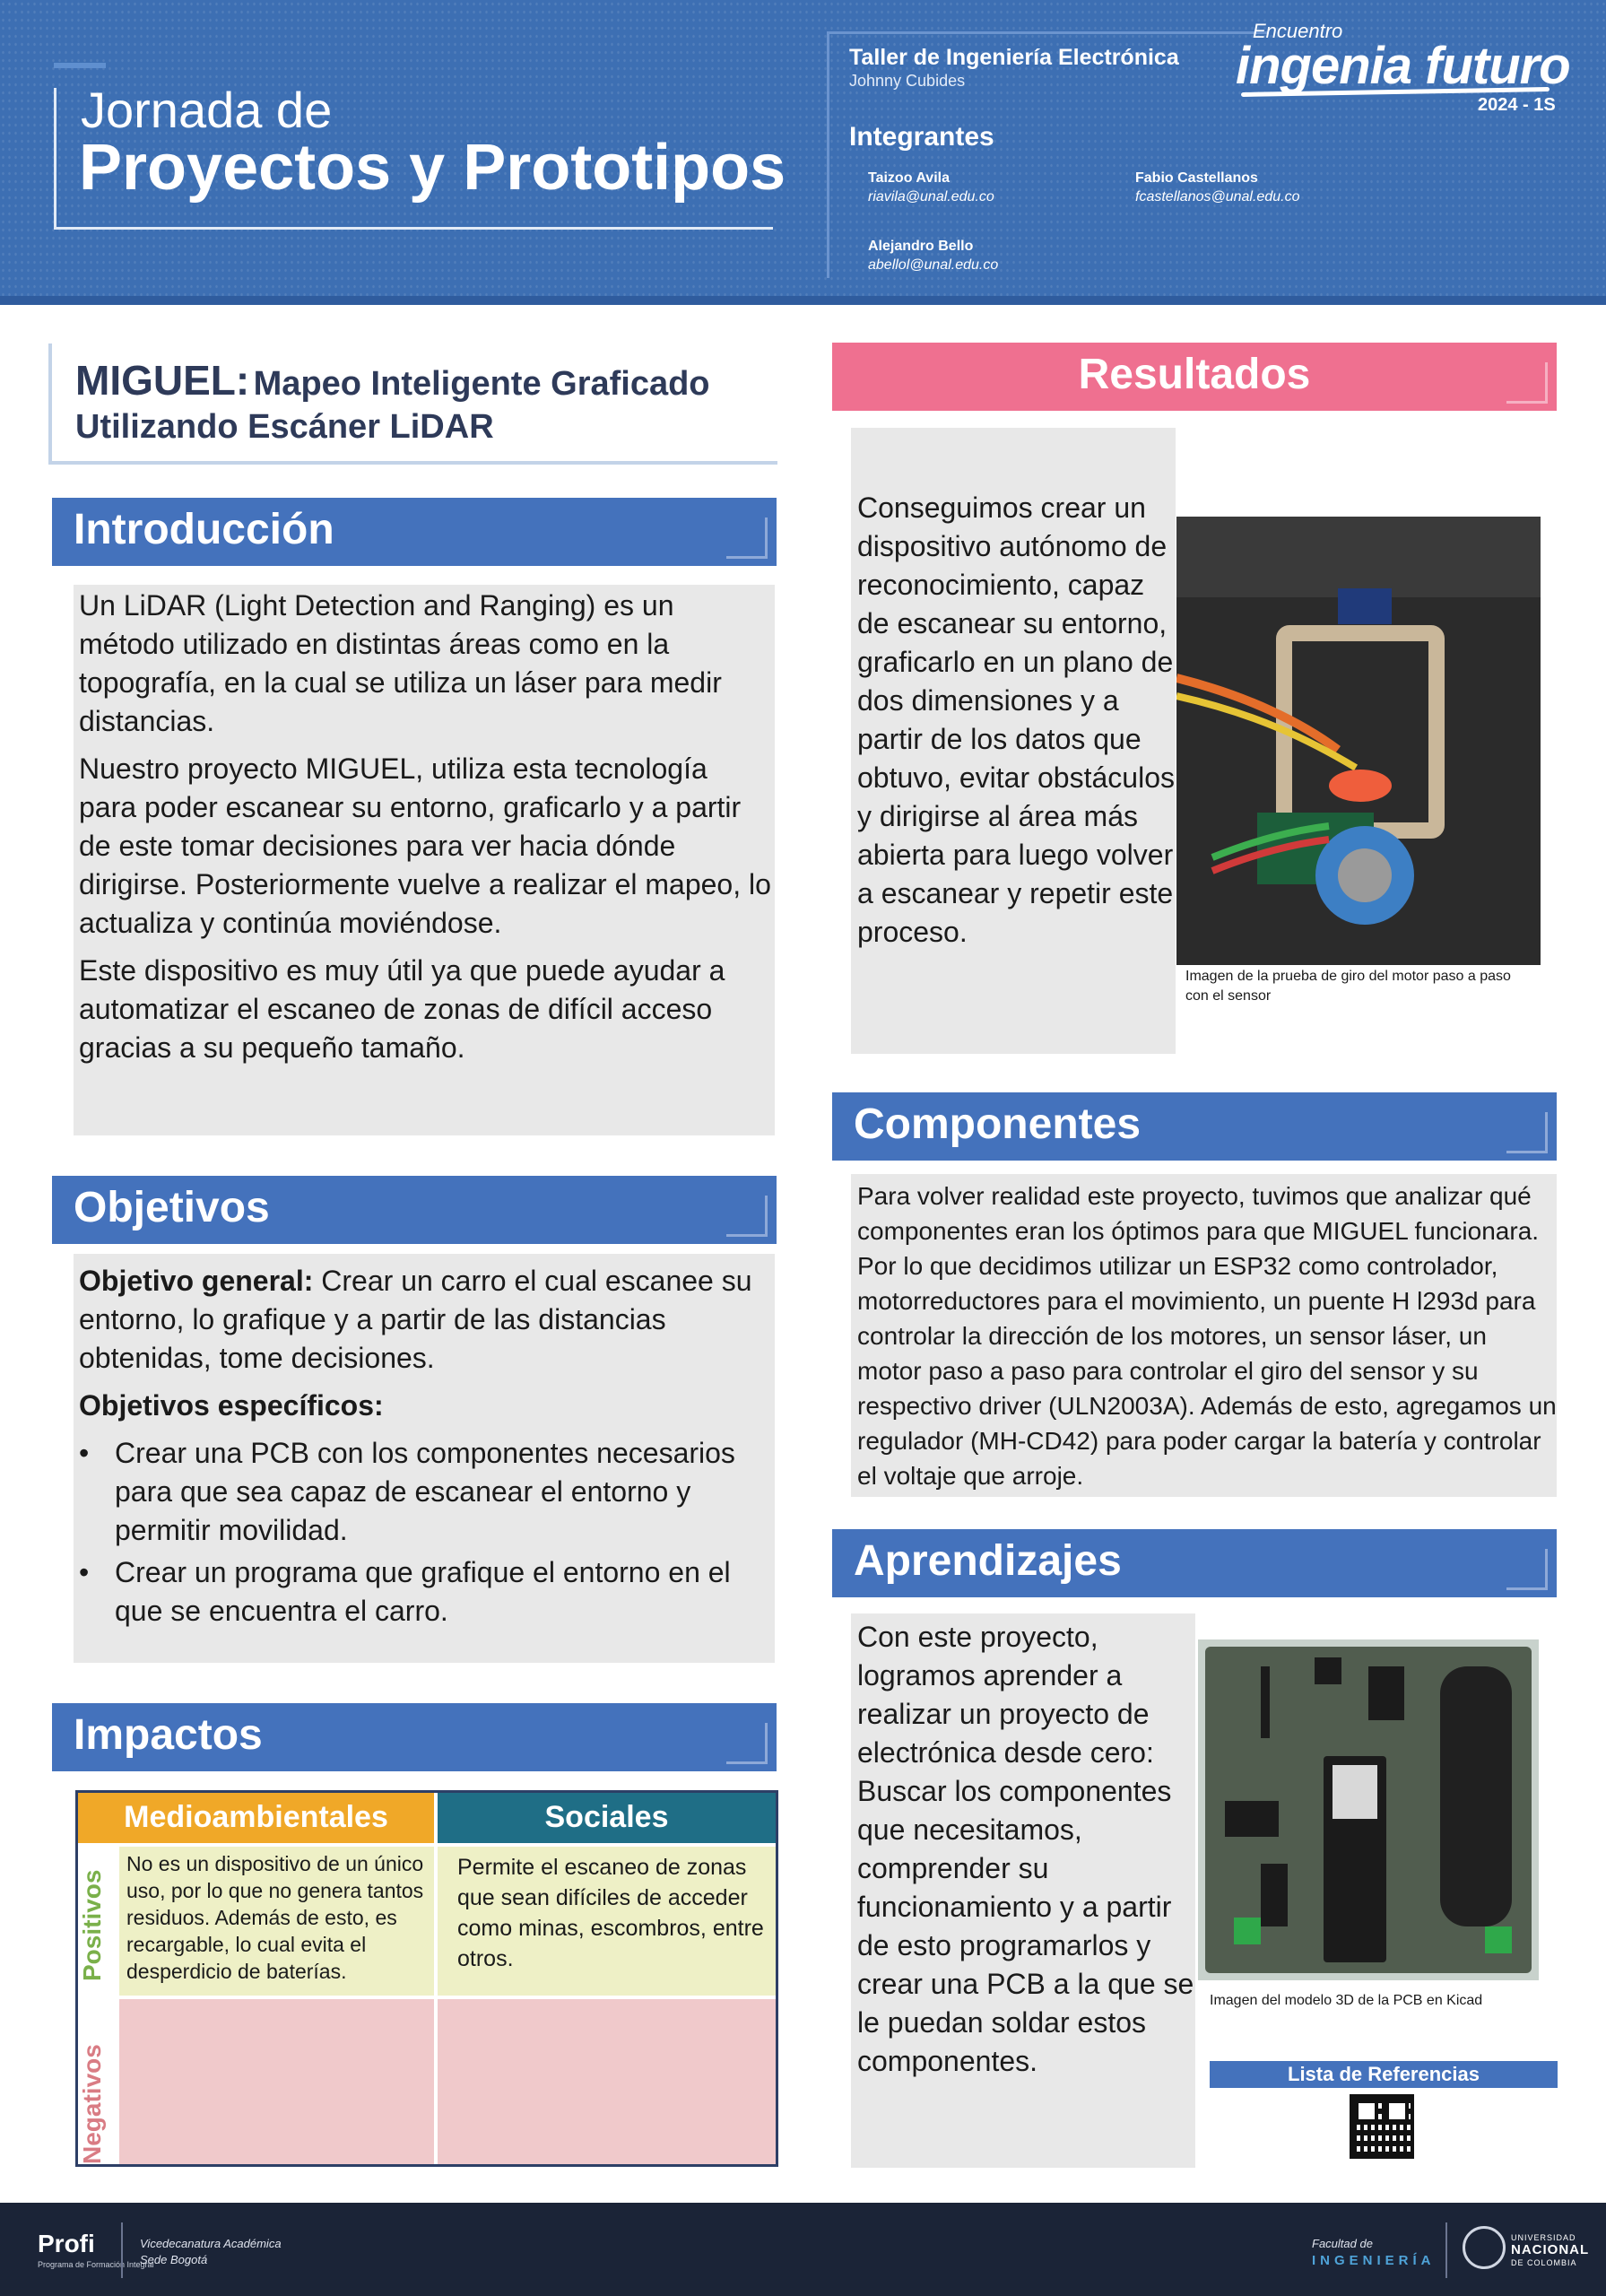 Image resolution: width=1606 pixels, height=2296 pixels. Describe the element at coordinates (284, 427) in the screenshot. I see `project-title-line2: Utilizando Escáner LiDAR` at that location.